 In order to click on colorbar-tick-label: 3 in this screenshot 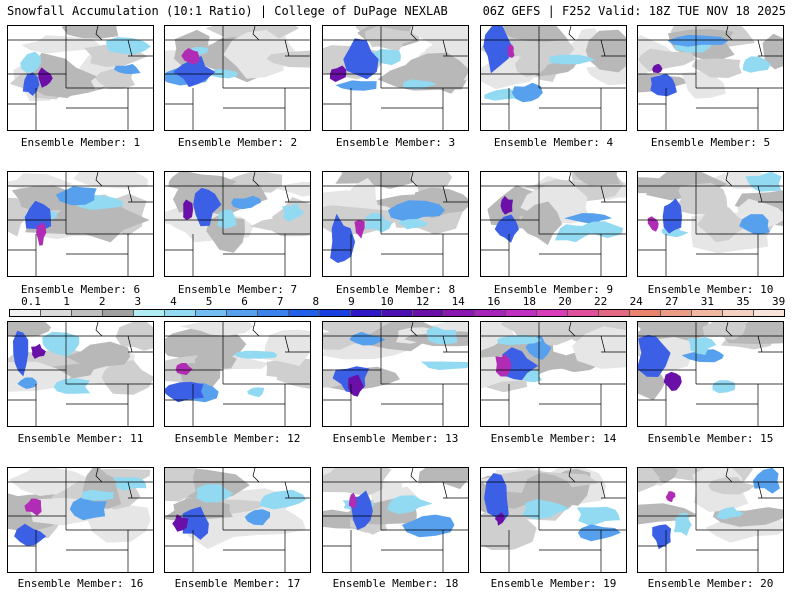, I will do `click(138, 301)`.